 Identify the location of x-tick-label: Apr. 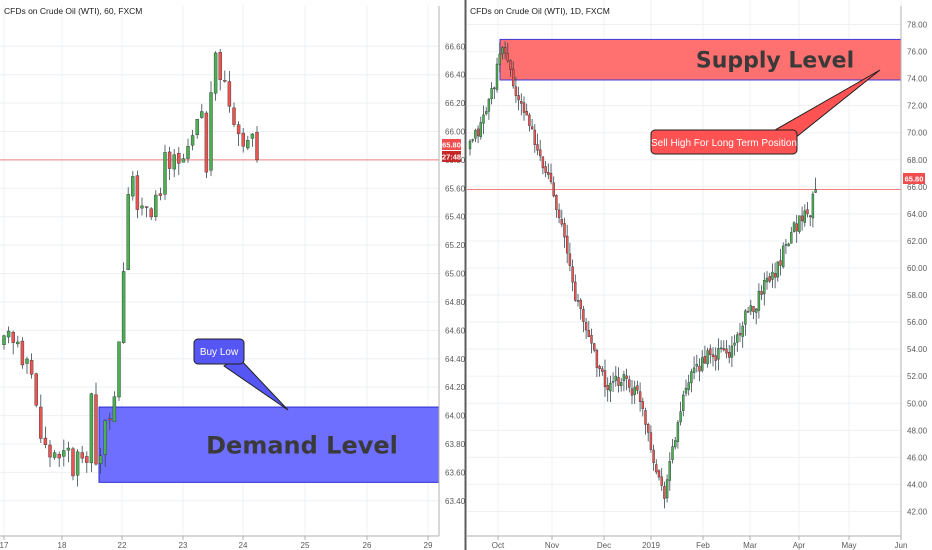
(799, 545).